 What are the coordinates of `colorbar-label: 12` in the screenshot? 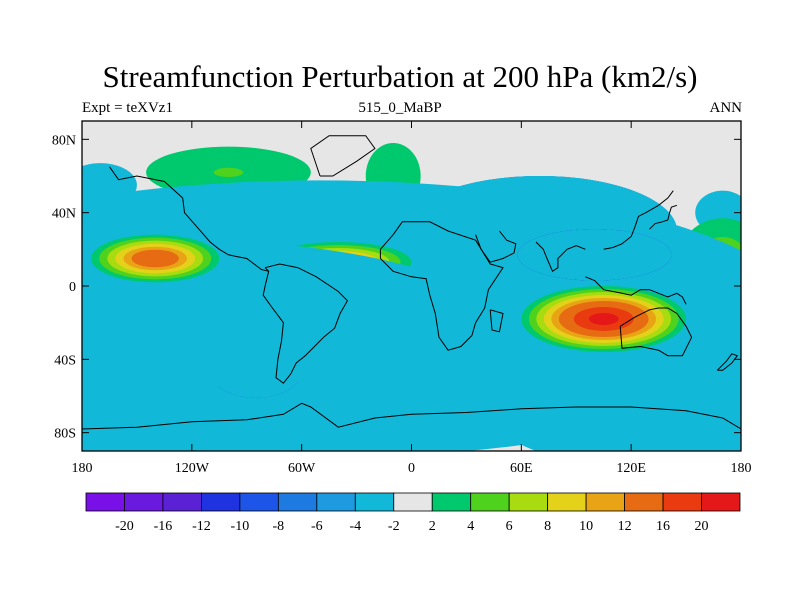 It's located at (625, 526).